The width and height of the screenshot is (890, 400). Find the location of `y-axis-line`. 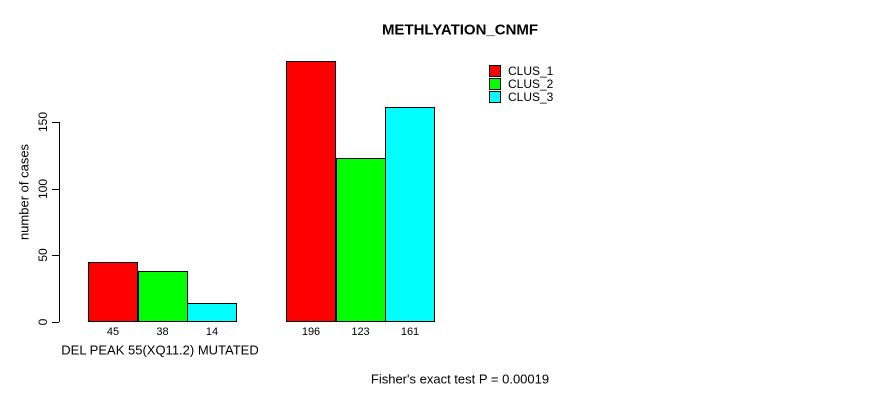

y-axis-line is located at coordinates (59, 222).